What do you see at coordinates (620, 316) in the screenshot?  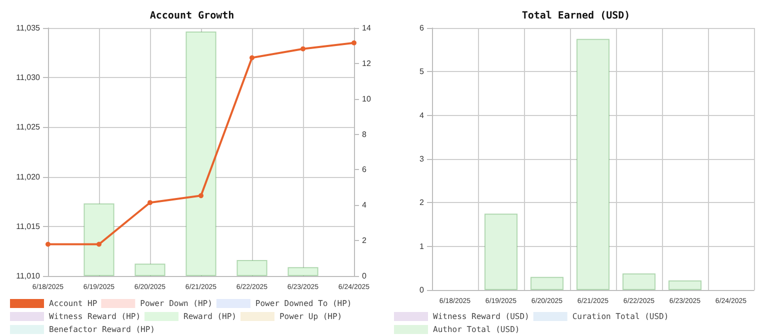 I see `legend-label: Curation Total (USD)` at bounding box center [620, 316].